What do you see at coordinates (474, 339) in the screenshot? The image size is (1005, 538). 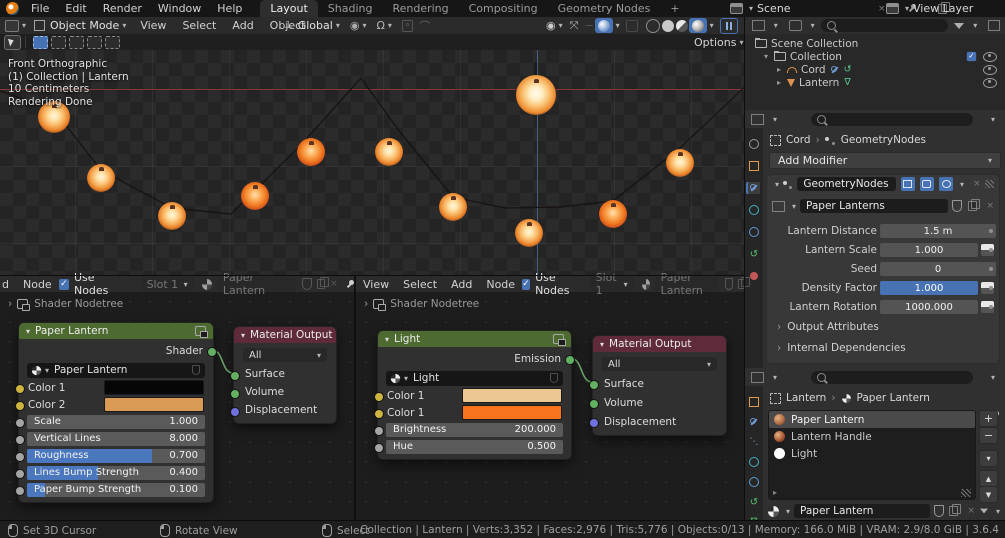 I see `node-header: ▾ Light` at bounding box center [474, 339].